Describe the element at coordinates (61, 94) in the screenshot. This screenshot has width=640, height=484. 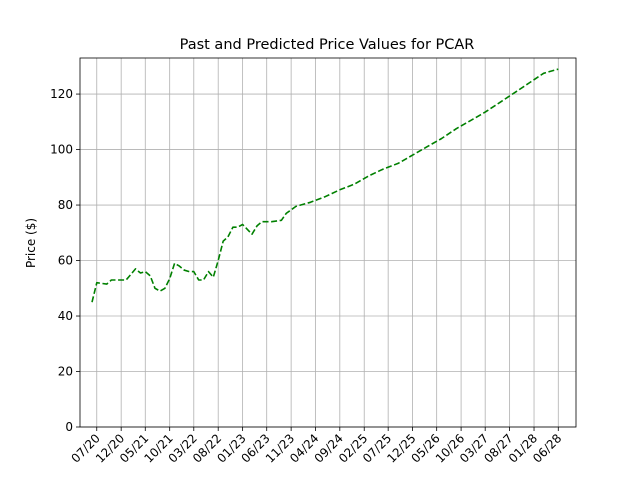
I see `y-tick-label: 120` at that location.